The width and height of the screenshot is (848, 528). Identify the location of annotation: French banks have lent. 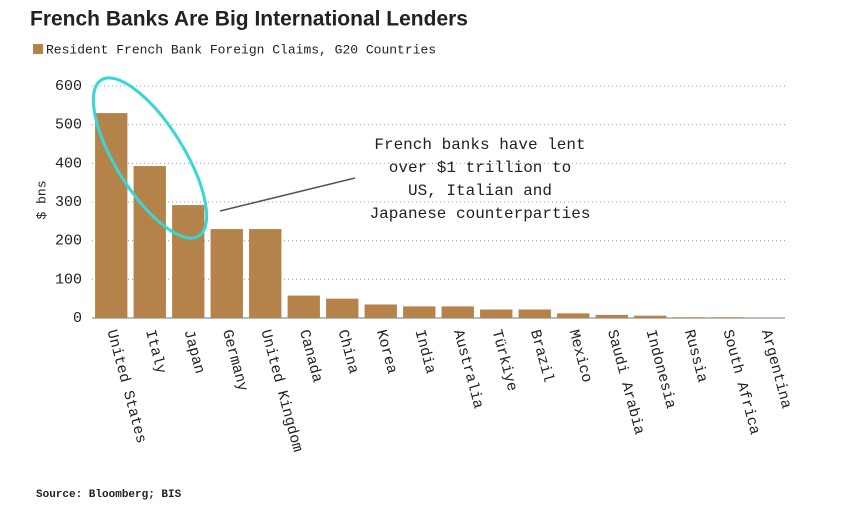
(479, 145).